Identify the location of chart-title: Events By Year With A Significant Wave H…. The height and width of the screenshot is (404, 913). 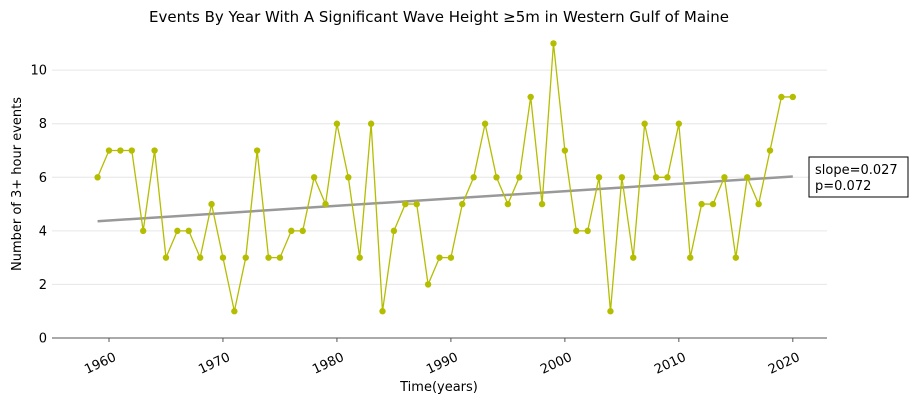
(439, 17).